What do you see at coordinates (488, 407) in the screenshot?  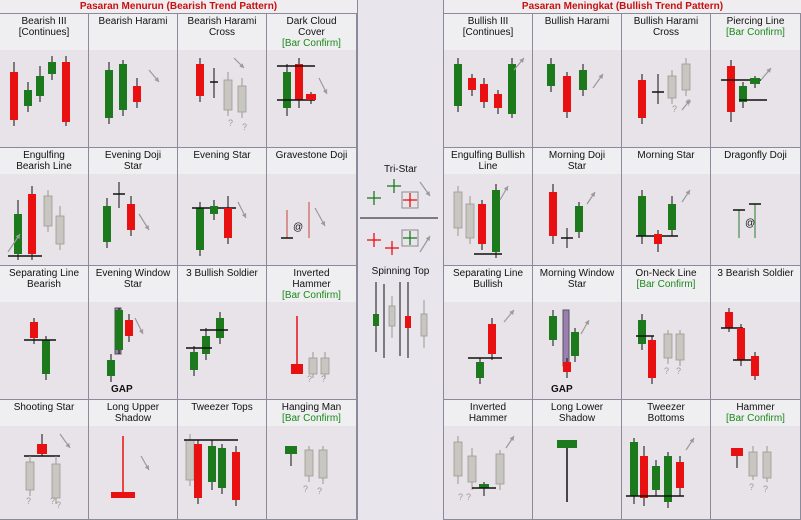 I see `pattern-name: Inverted` at bounding box center [488, 407].